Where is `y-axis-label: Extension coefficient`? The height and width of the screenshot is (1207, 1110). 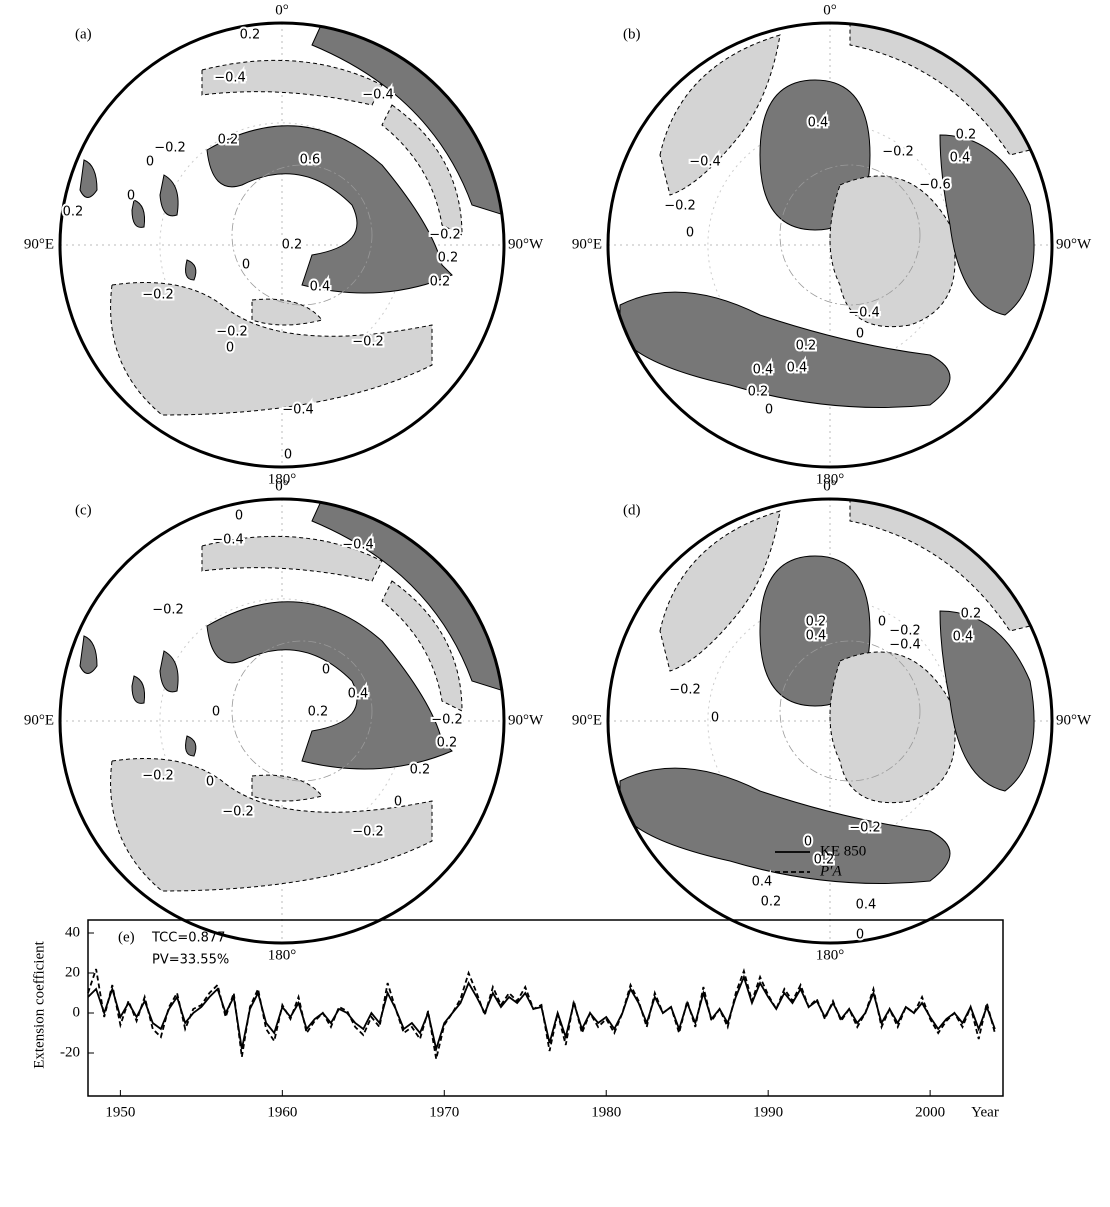
y-axis-label: Extension coefficient is located at coordinates (39, 1004).